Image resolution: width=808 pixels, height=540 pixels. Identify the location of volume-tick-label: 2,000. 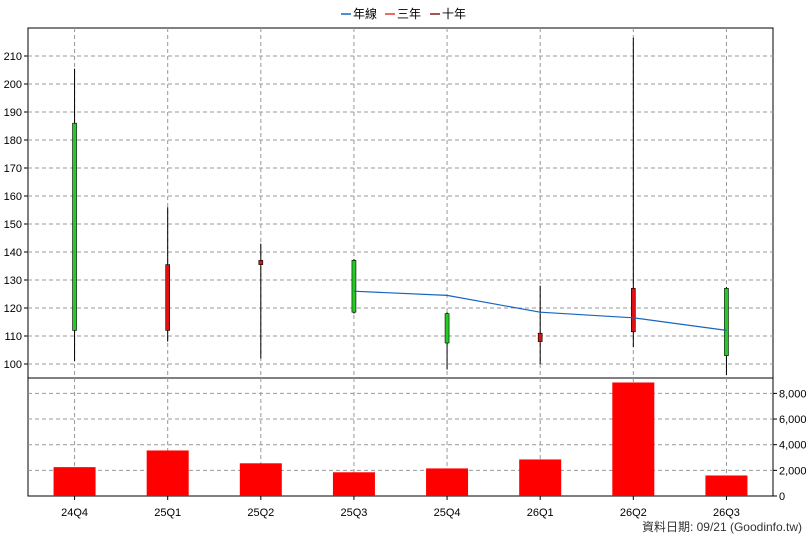
(793, 471).